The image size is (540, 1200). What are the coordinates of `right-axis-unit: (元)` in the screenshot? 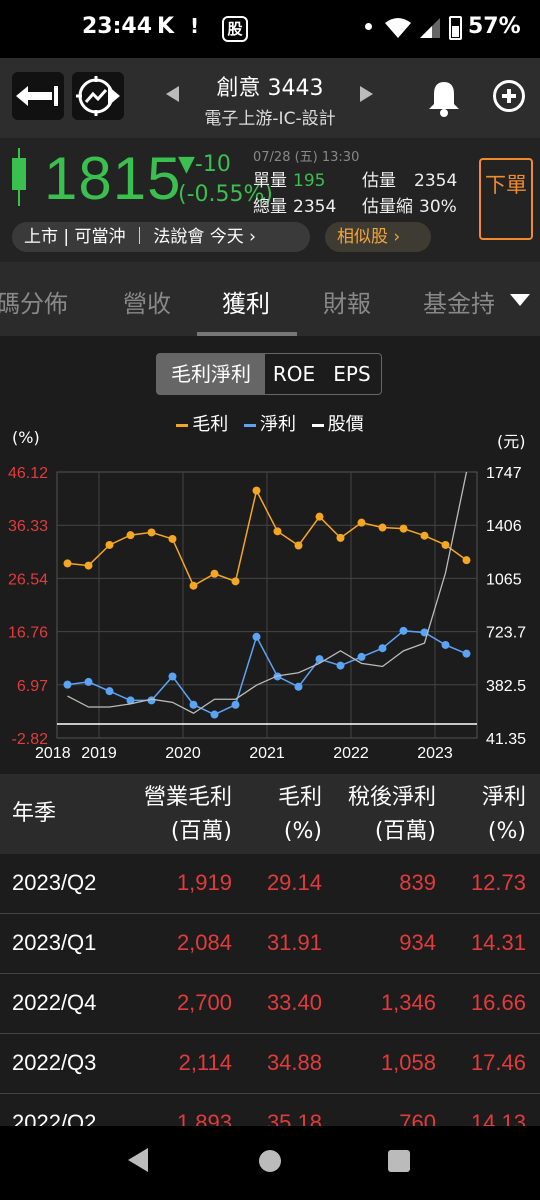 It's located at (511, 441).